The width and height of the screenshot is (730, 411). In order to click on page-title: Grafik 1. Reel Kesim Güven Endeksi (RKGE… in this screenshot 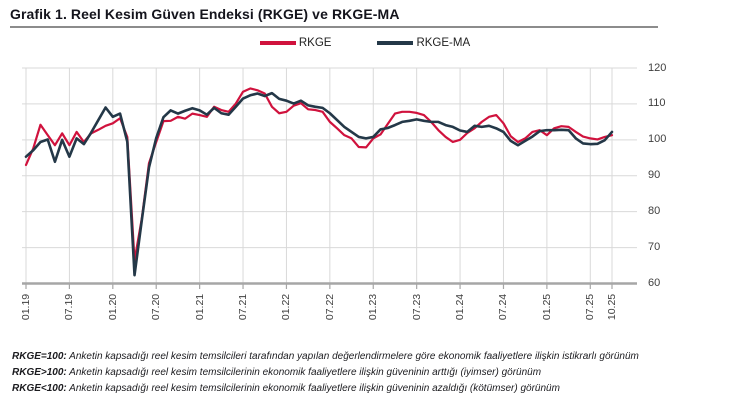, I will do `click(205, 14)`.